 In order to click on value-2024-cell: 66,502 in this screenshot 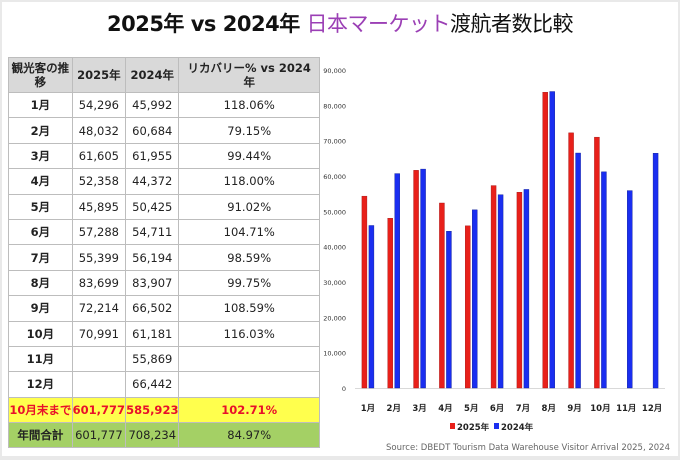, I will do `click(152, 308)`.